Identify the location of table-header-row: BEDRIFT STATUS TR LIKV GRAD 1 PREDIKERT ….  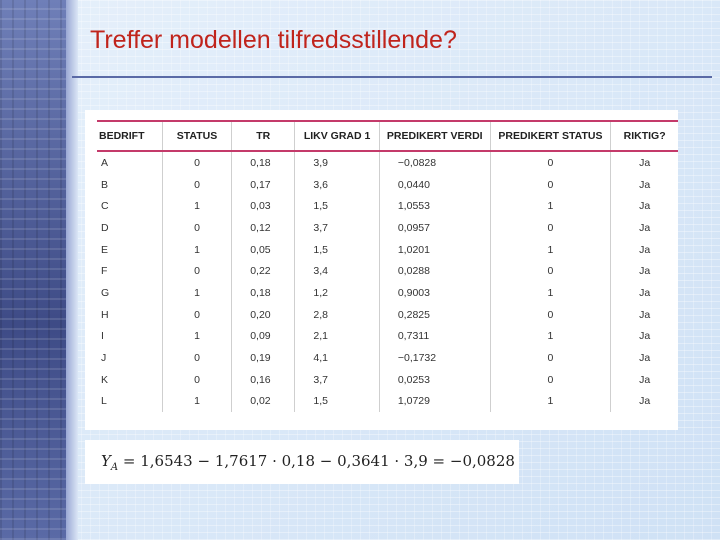
(387, 136).